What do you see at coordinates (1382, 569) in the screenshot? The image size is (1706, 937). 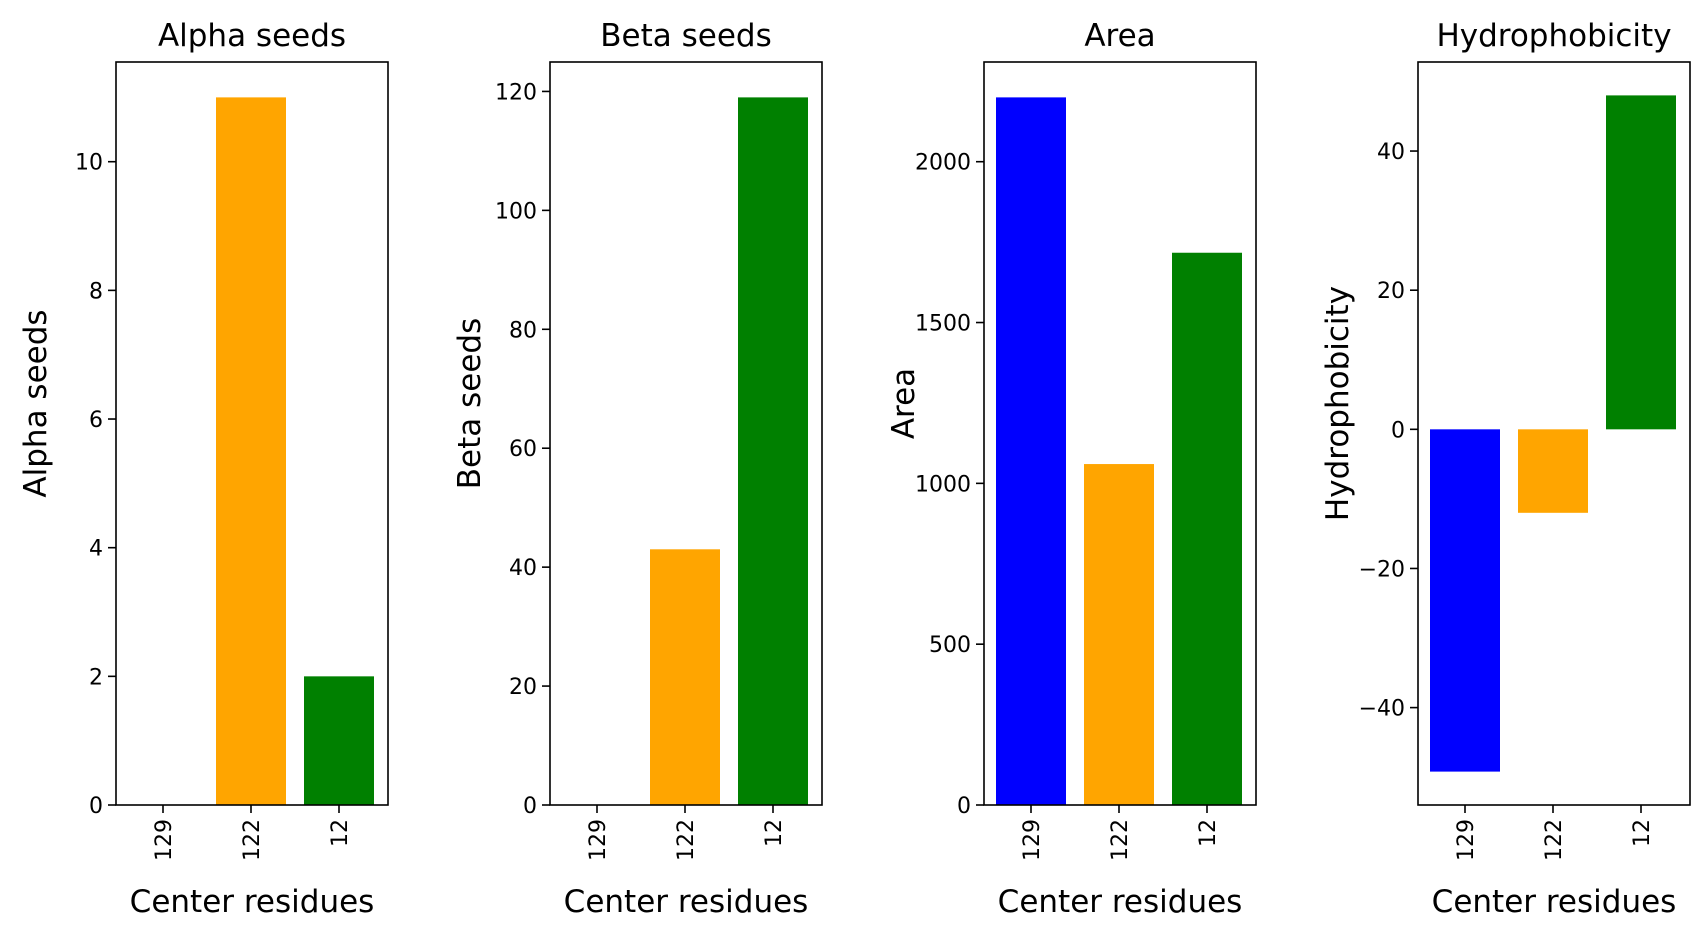 I see `y-tick-label: −20` at bounding box center [1382, 569].